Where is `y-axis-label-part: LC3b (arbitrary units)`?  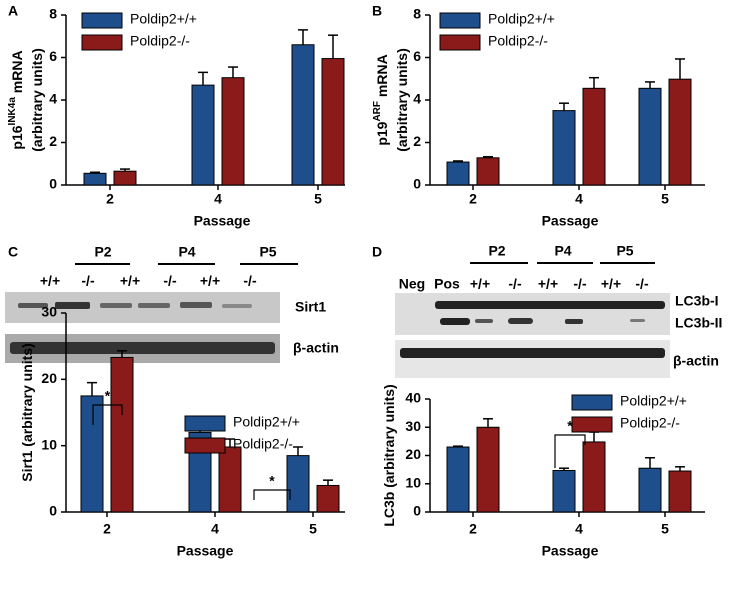
y-axis-label-part: LC3b (arbitrary units) is located at coordinates (389, 455).